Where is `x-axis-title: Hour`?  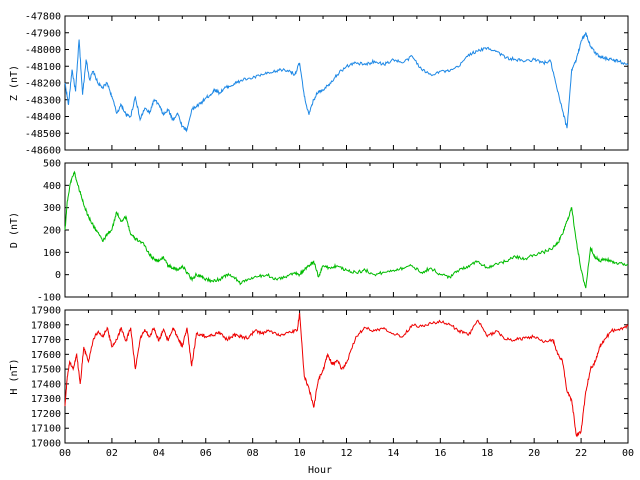
x-axis-title: Hour is located at coordinates (320, 470).